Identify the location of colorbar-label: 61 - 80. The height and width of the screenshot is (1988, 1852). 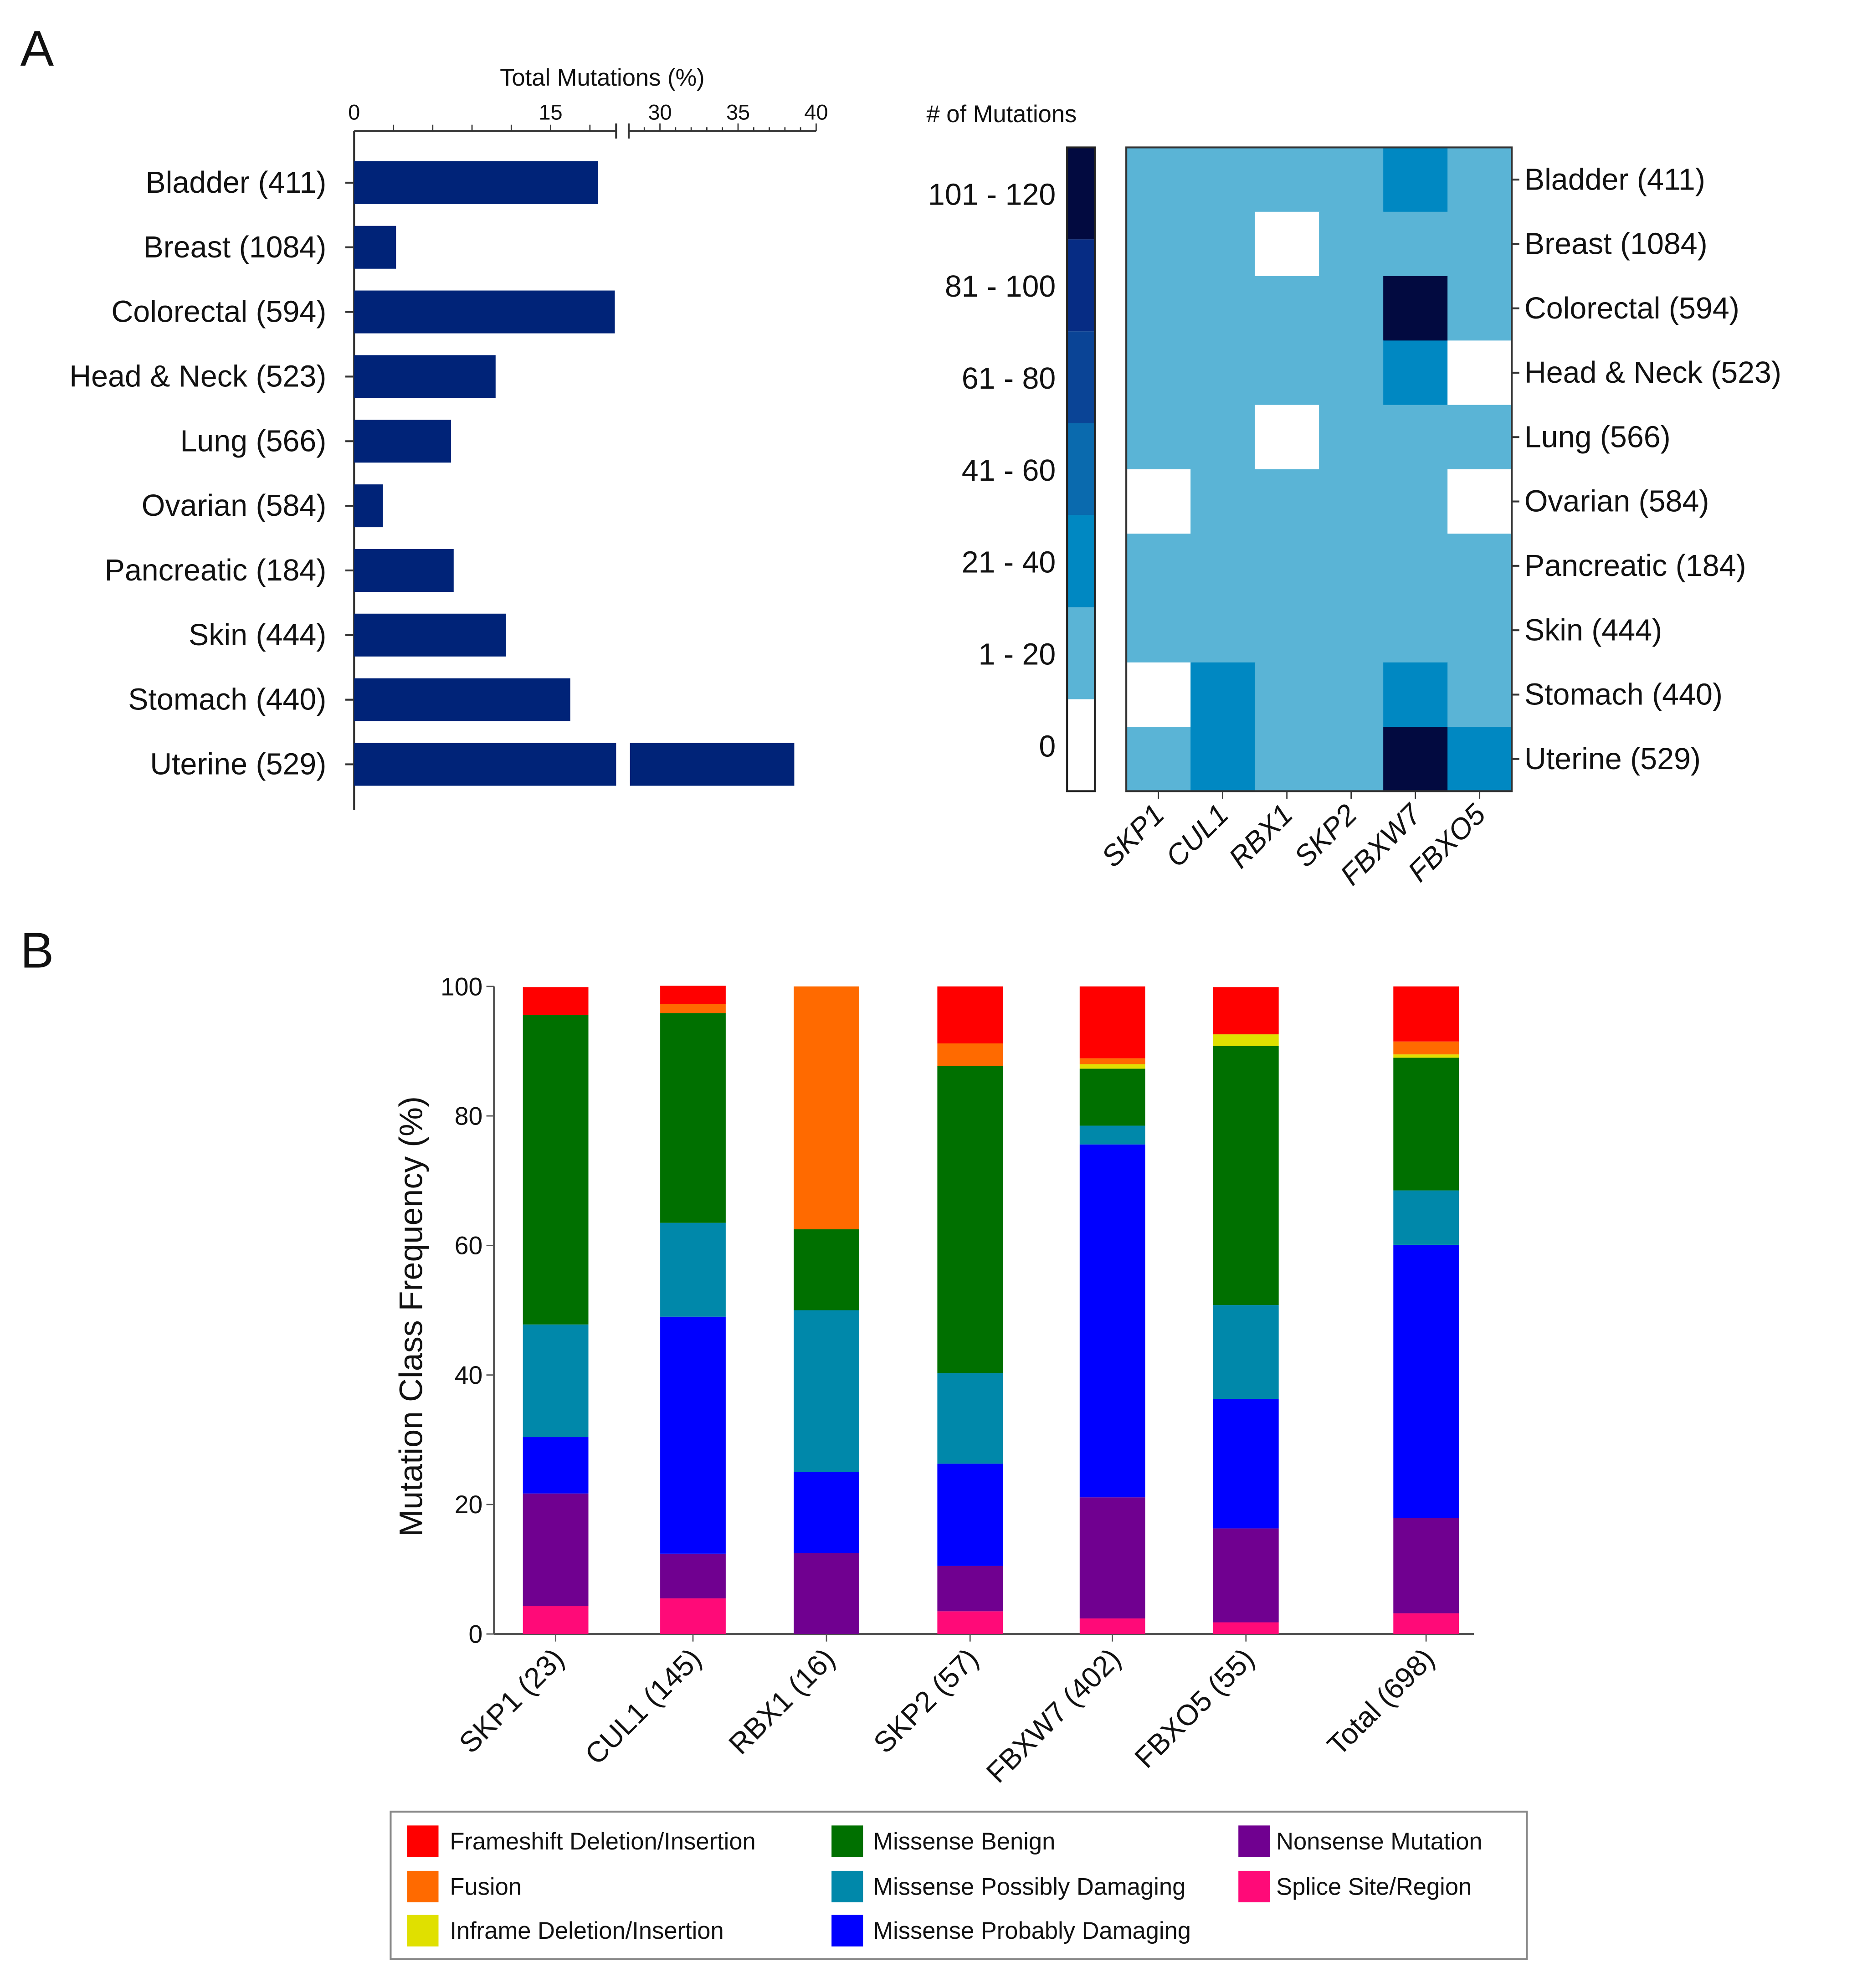
(1009, 379).